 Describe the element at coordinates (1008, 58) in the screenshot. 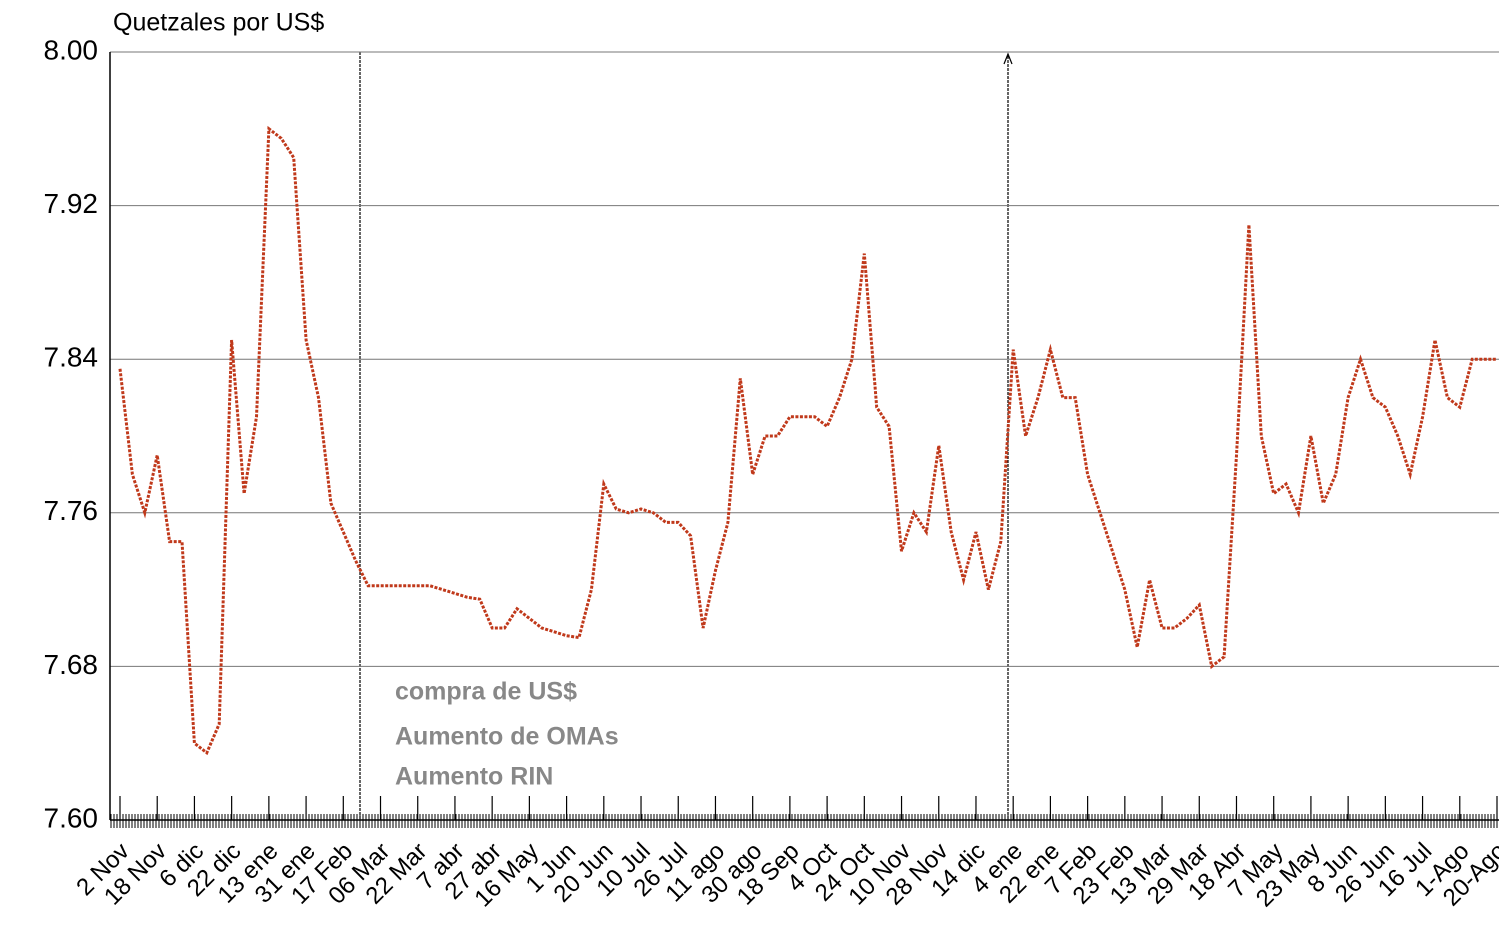

I see `arrow-head` at that location.